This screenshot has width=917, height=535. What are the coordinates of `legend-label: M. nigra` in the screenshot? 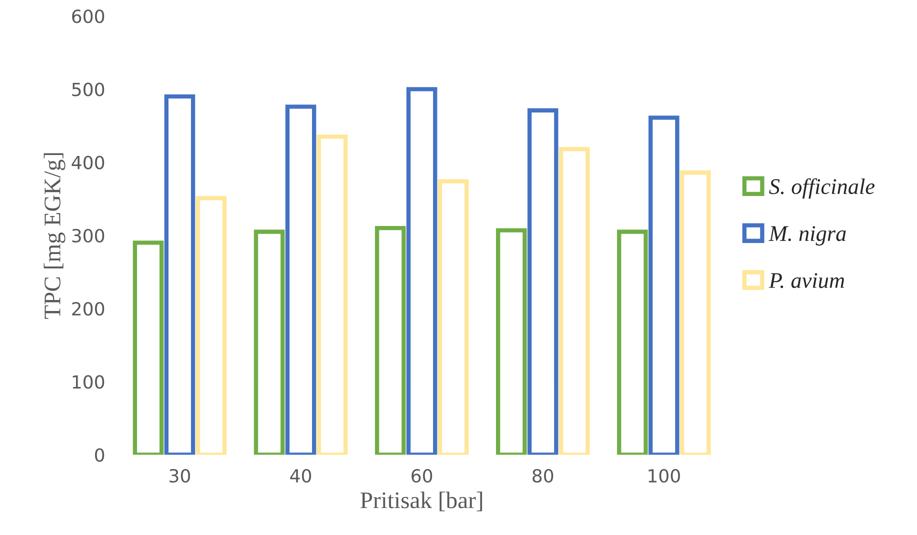 It's located at (807, 236).